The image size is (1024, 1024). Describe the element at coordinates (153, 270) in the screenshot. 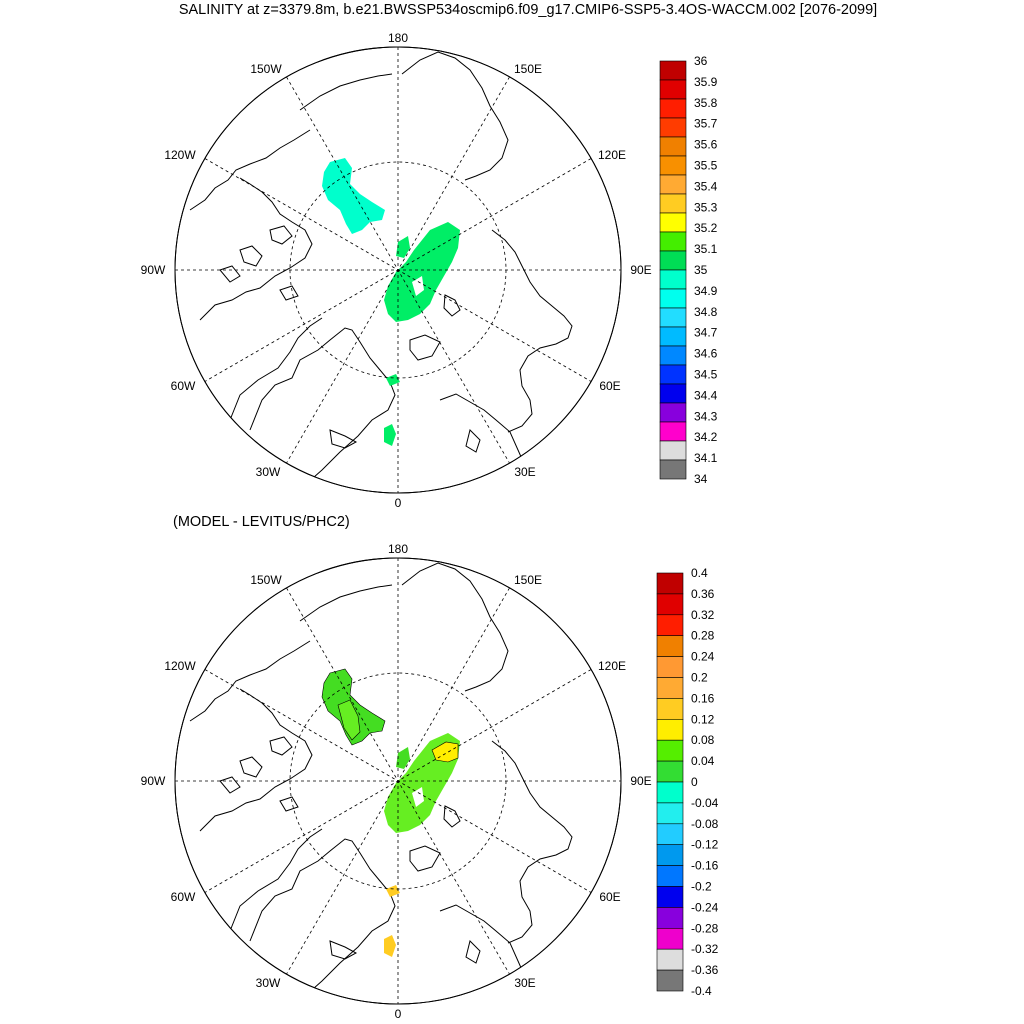

I see `top-label-90w: 90W` at that location.